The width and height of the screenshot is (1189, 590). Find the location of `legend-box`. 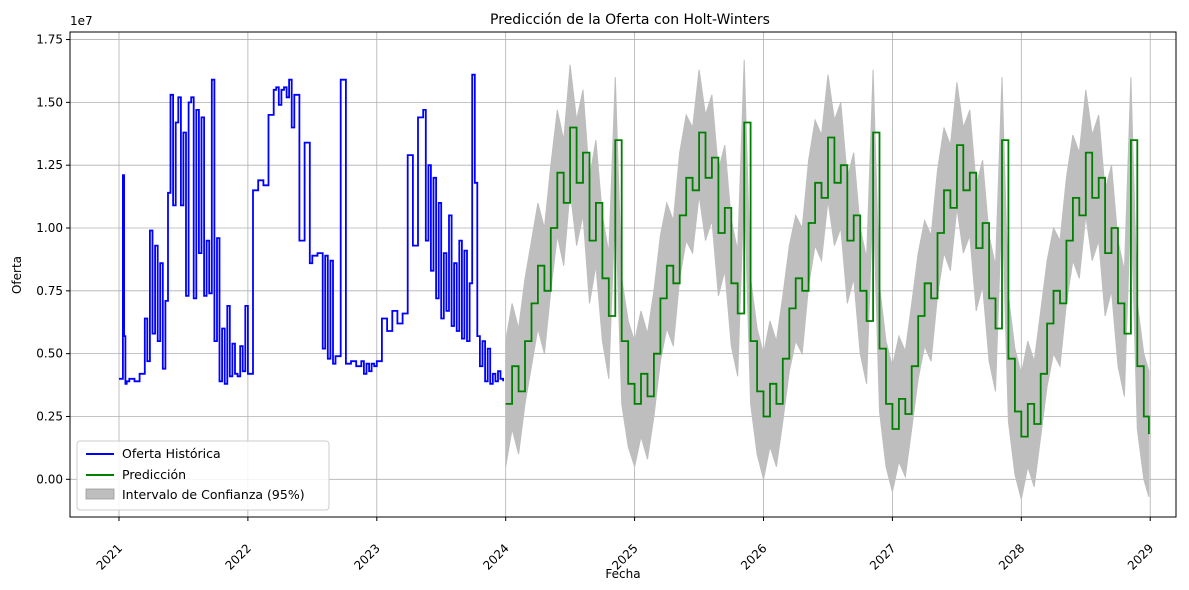

legend-box is located at coordinates (203, 475).